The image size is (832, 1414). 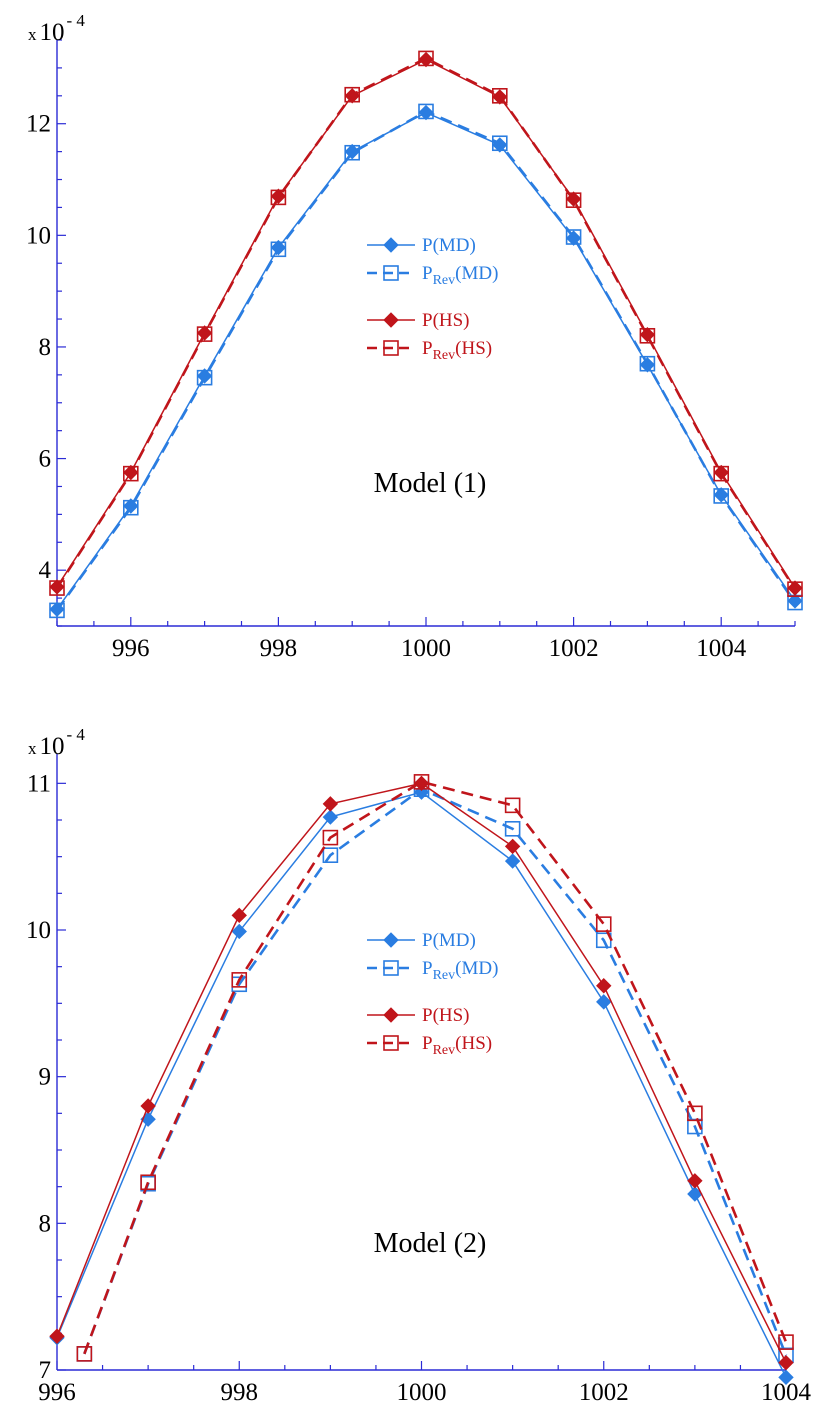 What do you see at coordinates (430, 1243) in the screenshot?
I see `chart-annotation: Model (2)` at bounding box center [430, 1243].